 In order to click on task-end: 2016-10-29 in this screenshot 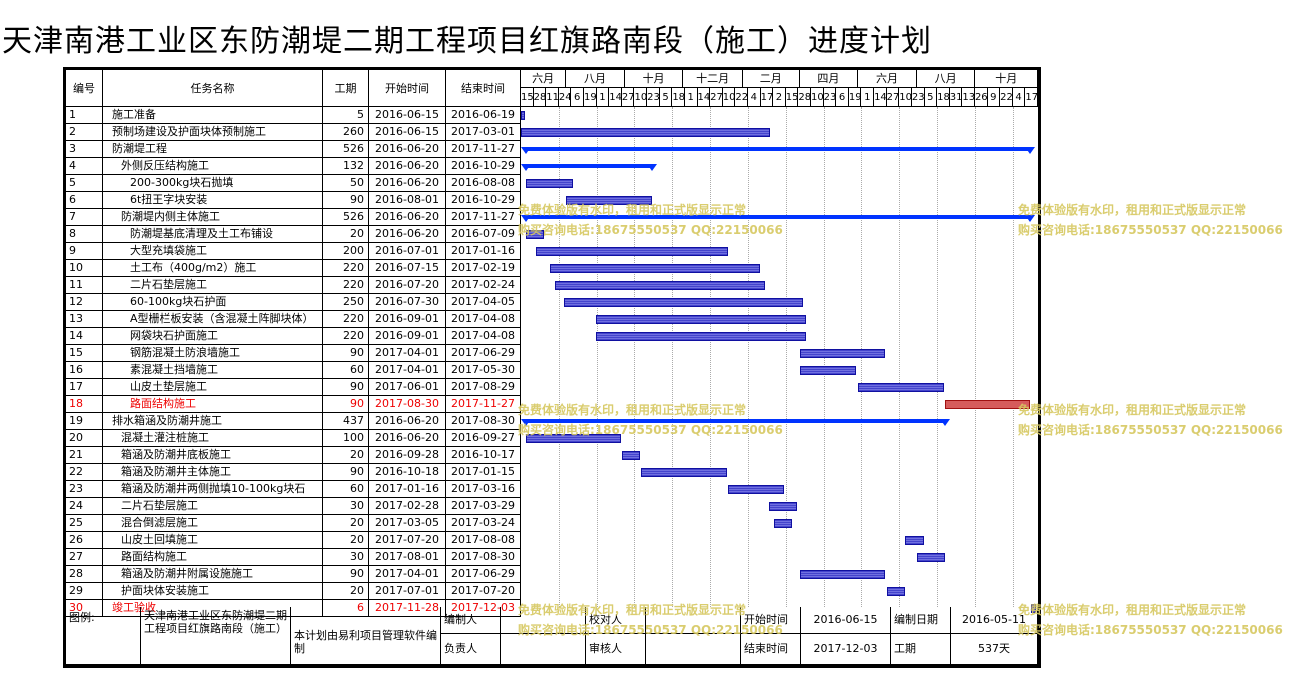, I will do `click(483, 166)`.